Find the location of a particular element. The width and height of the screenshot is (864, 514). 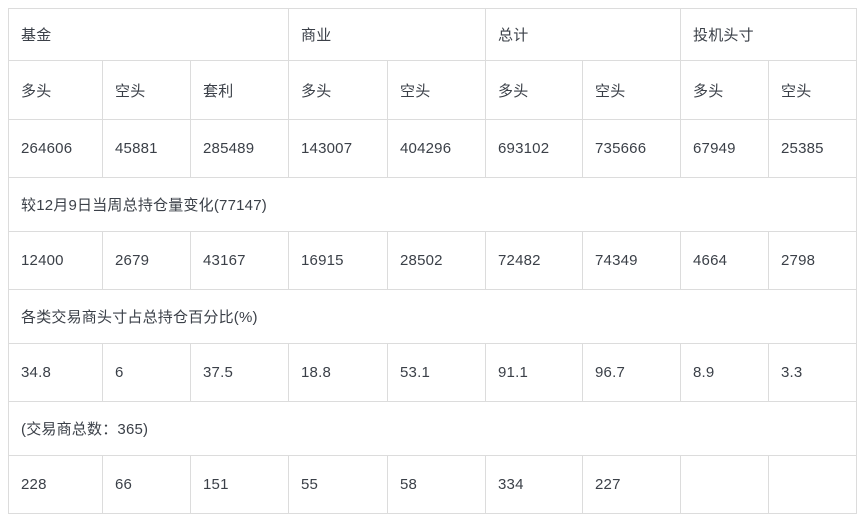

table-cell: 43167 is located at coordinates (239, 260).